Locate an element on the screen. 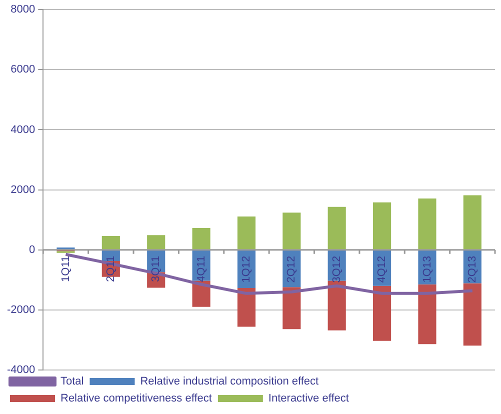 Image resolution: width=501 pixels, height=414 pixels. legend-label: Relative industrial composition effect is located at coordinates (229, 382).